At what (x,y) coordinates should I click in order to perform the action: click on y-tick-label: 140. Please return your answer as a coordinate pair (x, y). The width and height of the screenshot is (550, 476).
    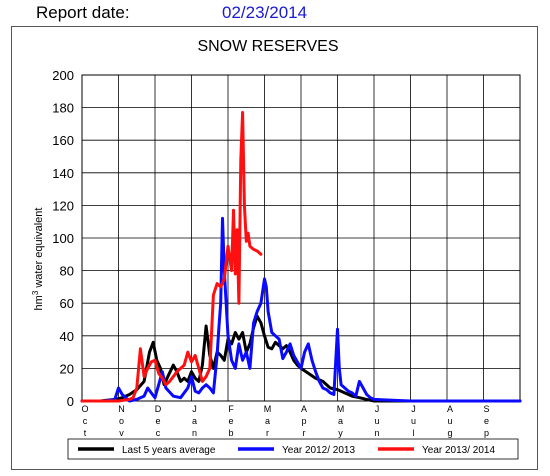
    Looking at the image, I should click on (63, 173).